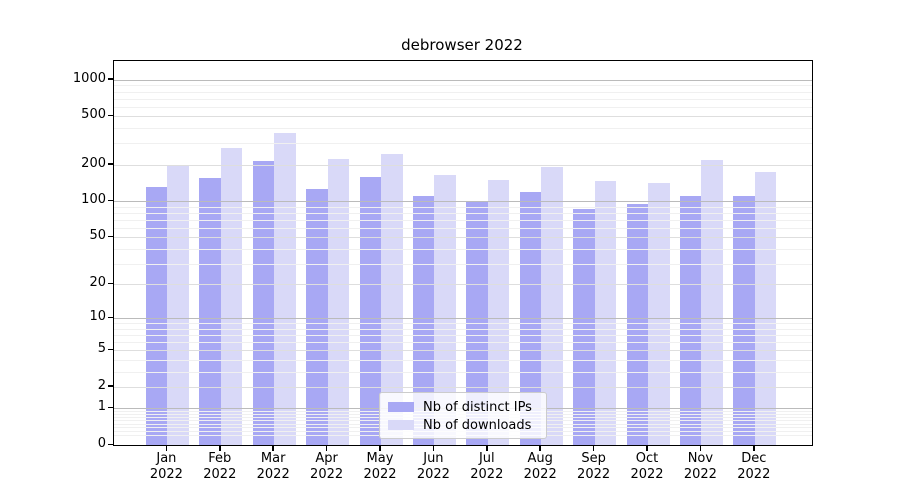 Image resolution: width=900 pixels, height=500 pixels. What do you see at coordinates (97, 283) in the screenshot?
I see `y-tick-label: 20` at bounding box center [97, 283].